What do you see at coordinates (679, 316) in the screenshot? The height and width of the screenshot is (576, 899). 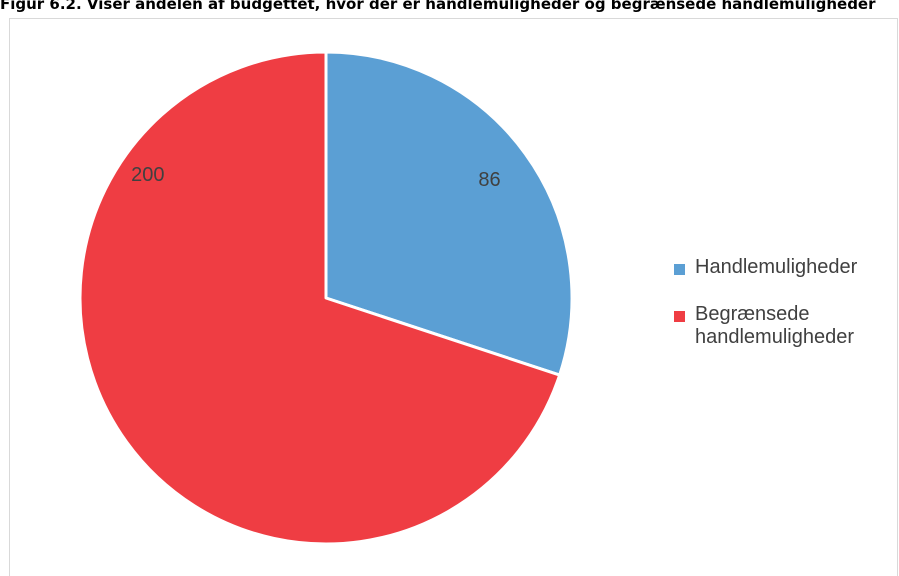 I see `legend-swatch-begraensede` at bounding box center [679, 316].